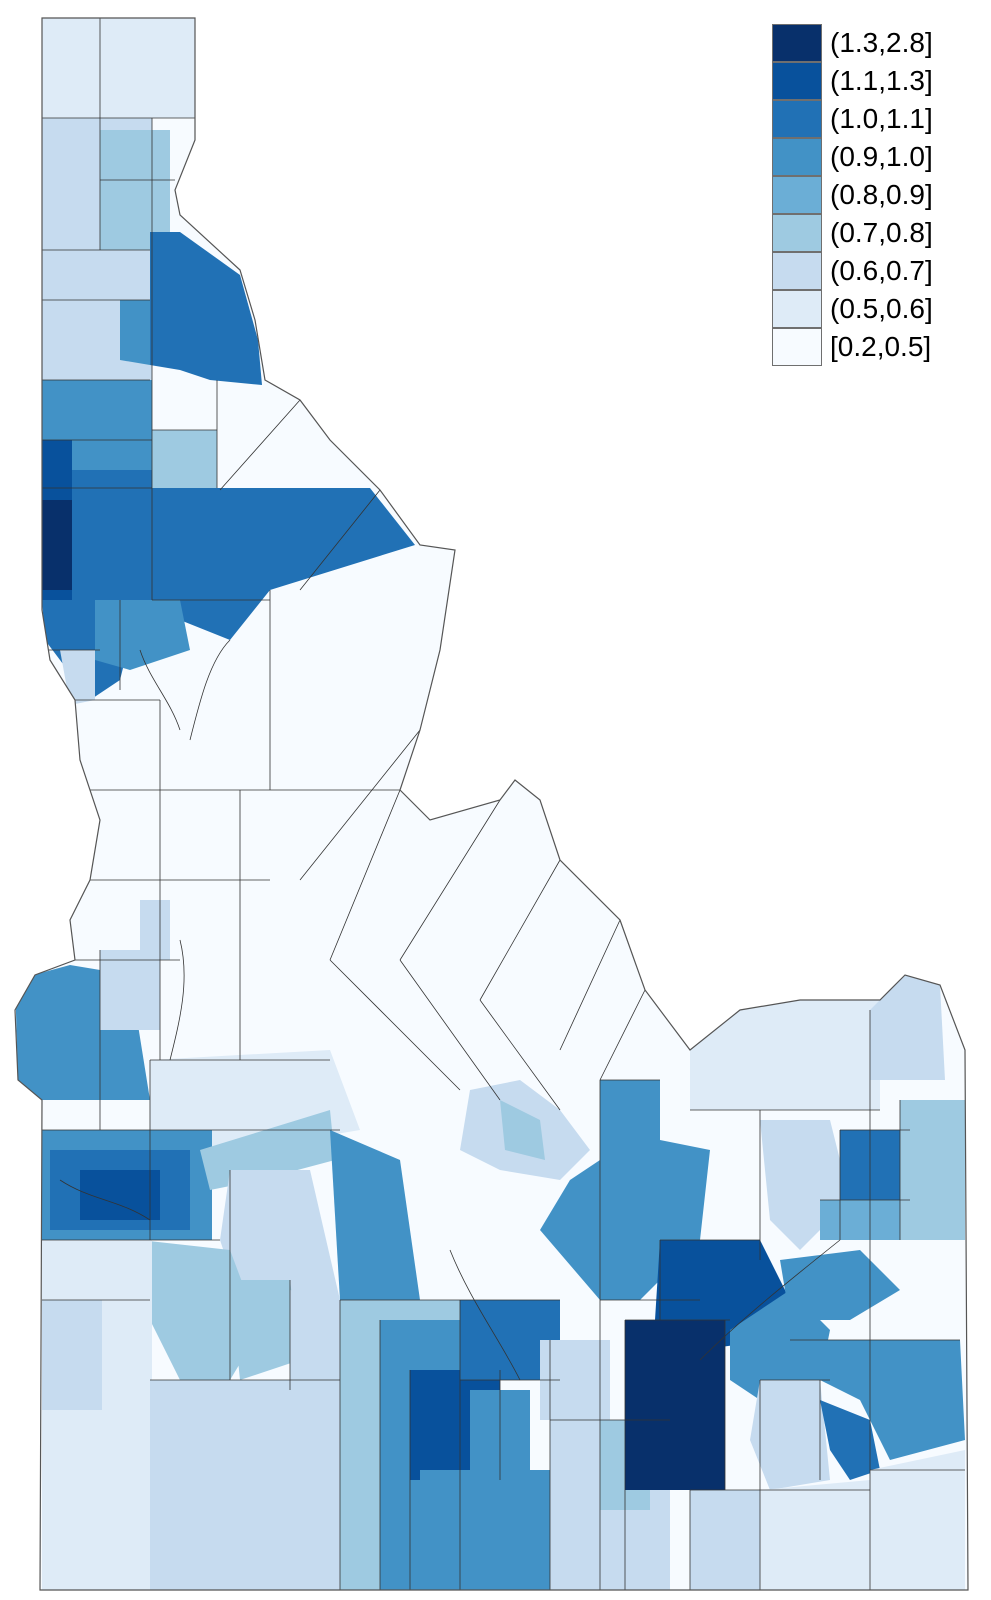 This screenshot has height=1600, width=991. Describe the element at coordinates (120, 1195) in the screenshot. I see `region-boise-core` at that location.